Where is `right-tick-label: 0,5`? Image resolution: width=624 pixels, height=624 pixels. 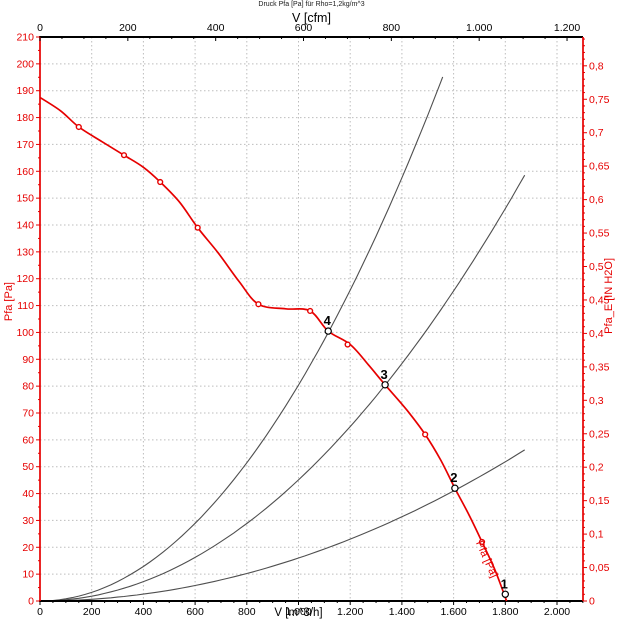 right-tick-label: 0,5 is located at coordinates (596, 267).